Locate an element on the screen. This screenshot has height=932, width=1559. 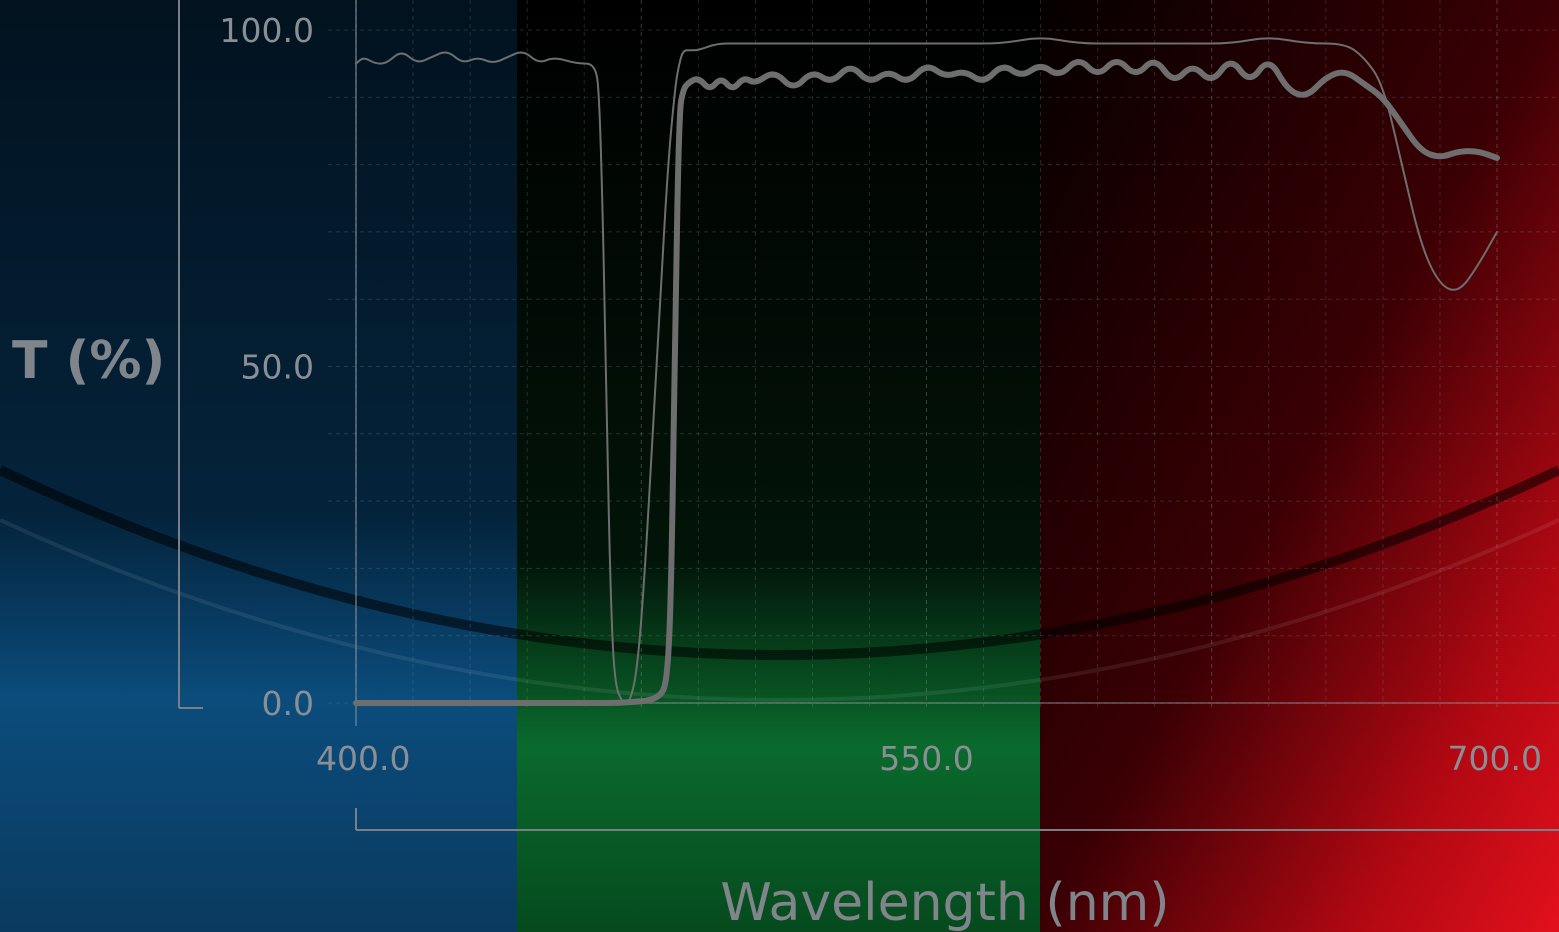
x-tick-label: 550.0 is located at coordinates (926, 758).